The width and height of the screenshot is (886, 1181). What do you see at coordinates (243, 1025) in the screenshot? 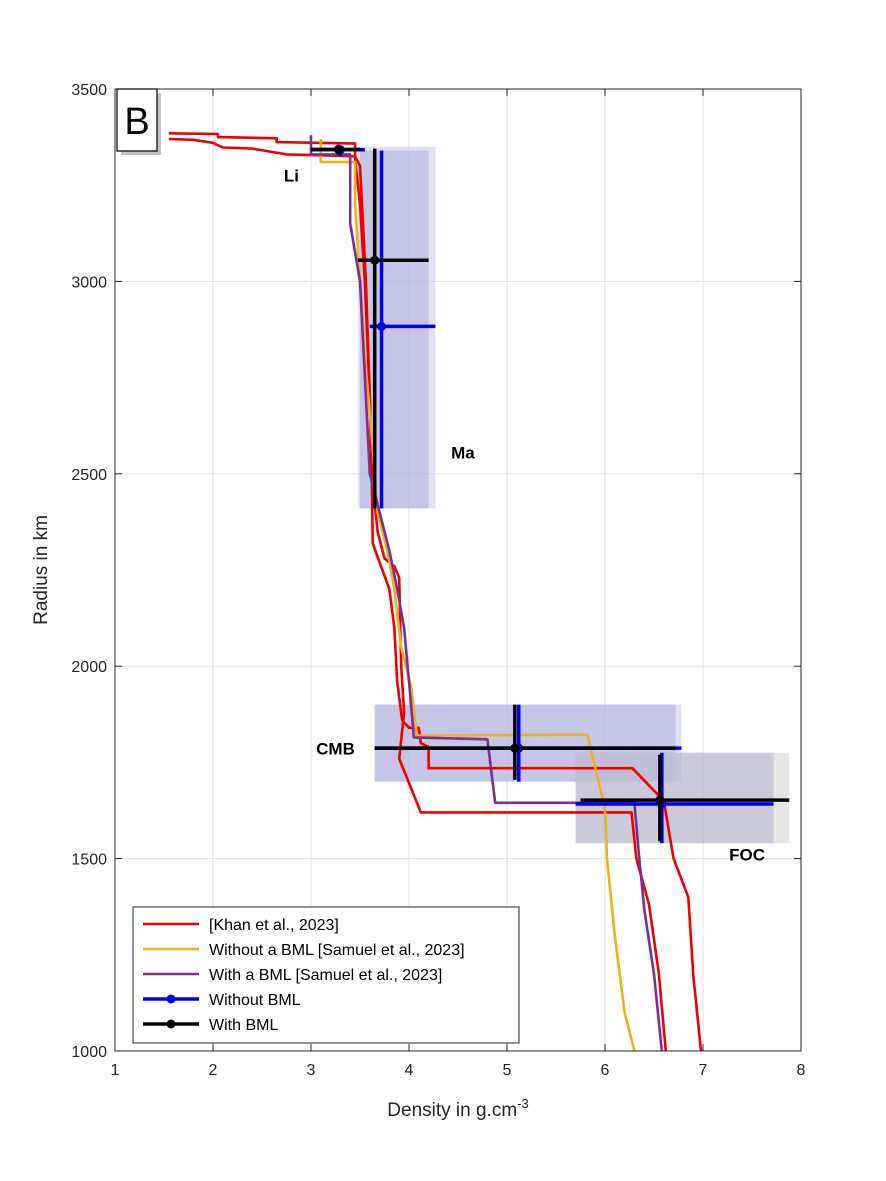
I see `legend-label: With BML` at bounding box center [243, 1025].